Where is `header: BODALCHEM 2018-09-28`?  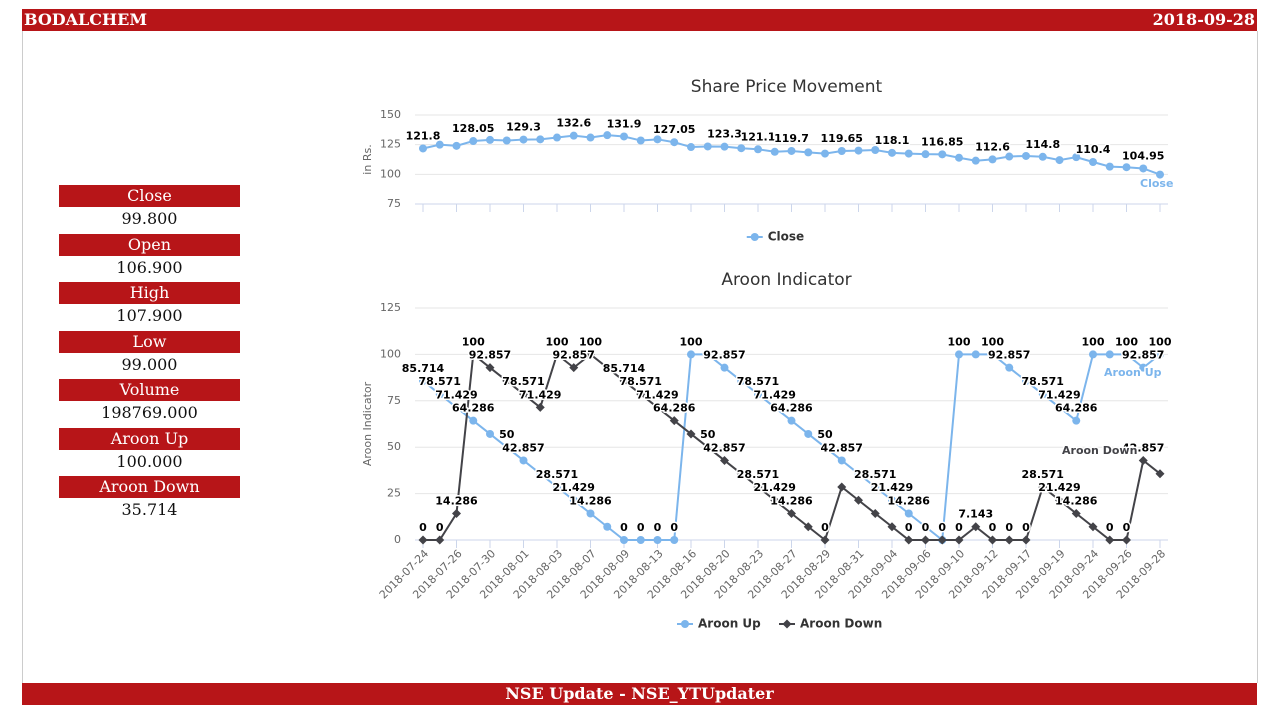 header: BODALCHEM 2018-09-28 is located at coordinates (639, 20).